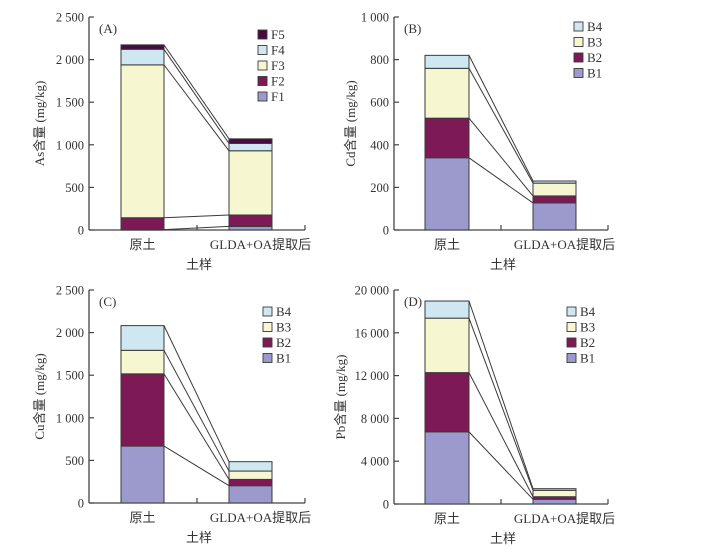 The width and height of the screenshot is (703, 552). I want to click on y-axis-title: Cd含量 (mg/kg), so click(350, 123).